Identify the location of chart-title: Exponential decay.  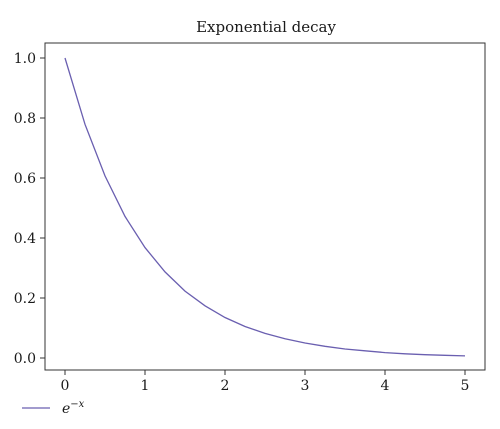
(266, 27).